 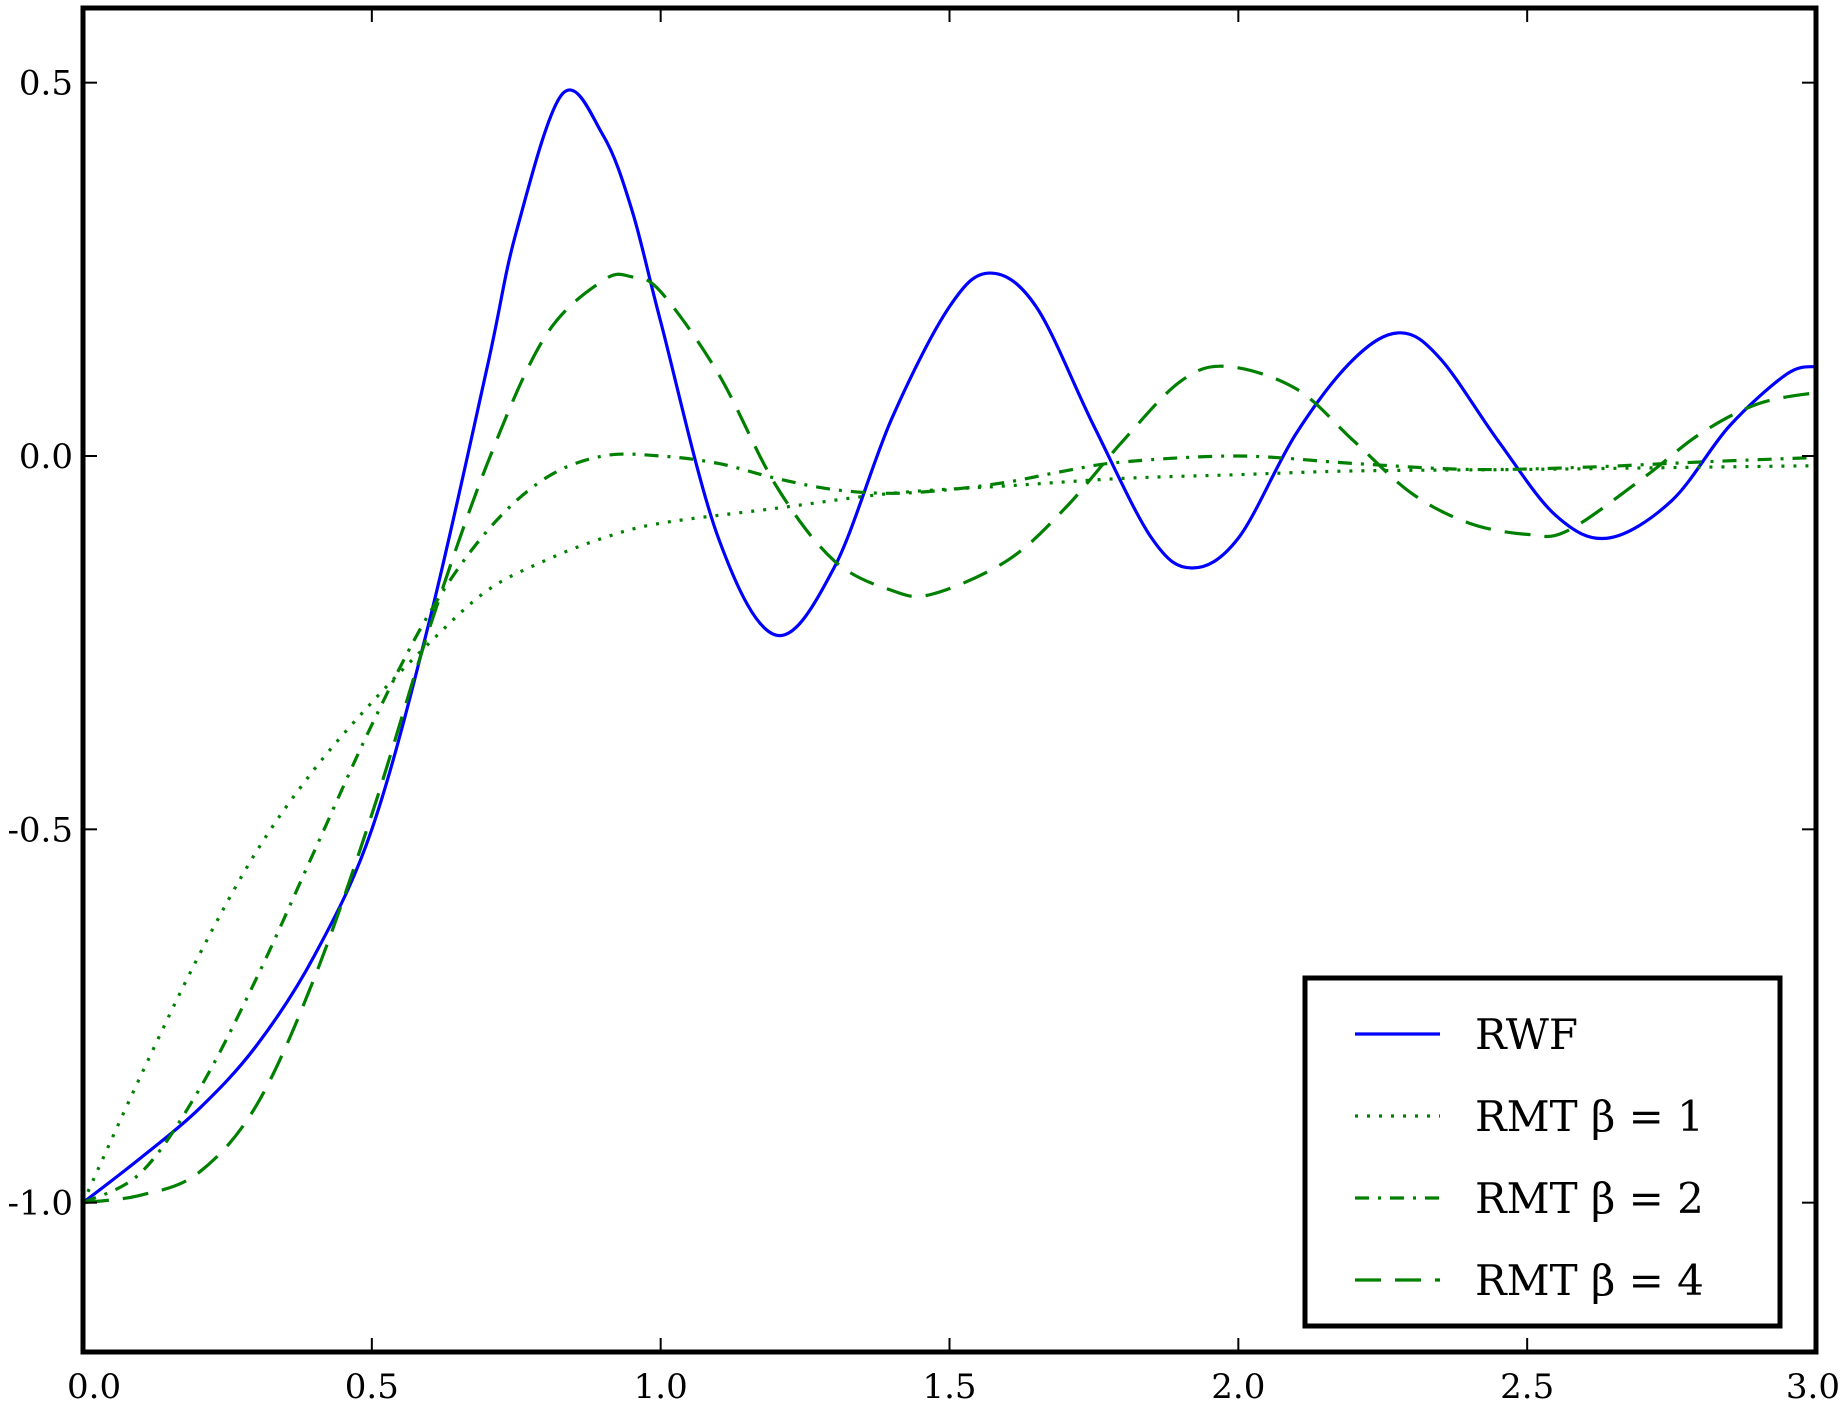 I want to click on legend-label-3: RMT β = 2, so click(x=1589, y=1198).